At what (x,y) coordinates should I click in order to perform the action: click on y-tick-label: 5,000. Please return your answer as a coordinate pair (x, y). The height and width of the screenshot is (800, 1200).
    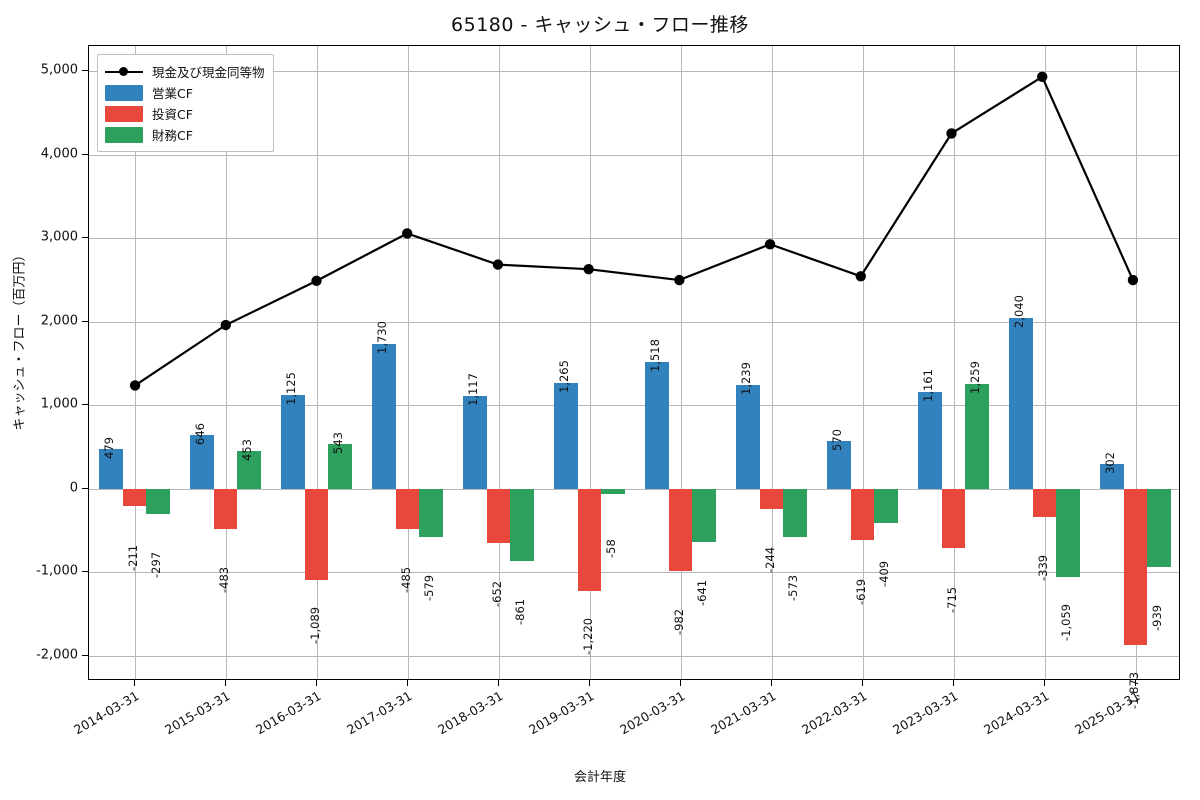
    Looking at the image, I should click on (59, 70).